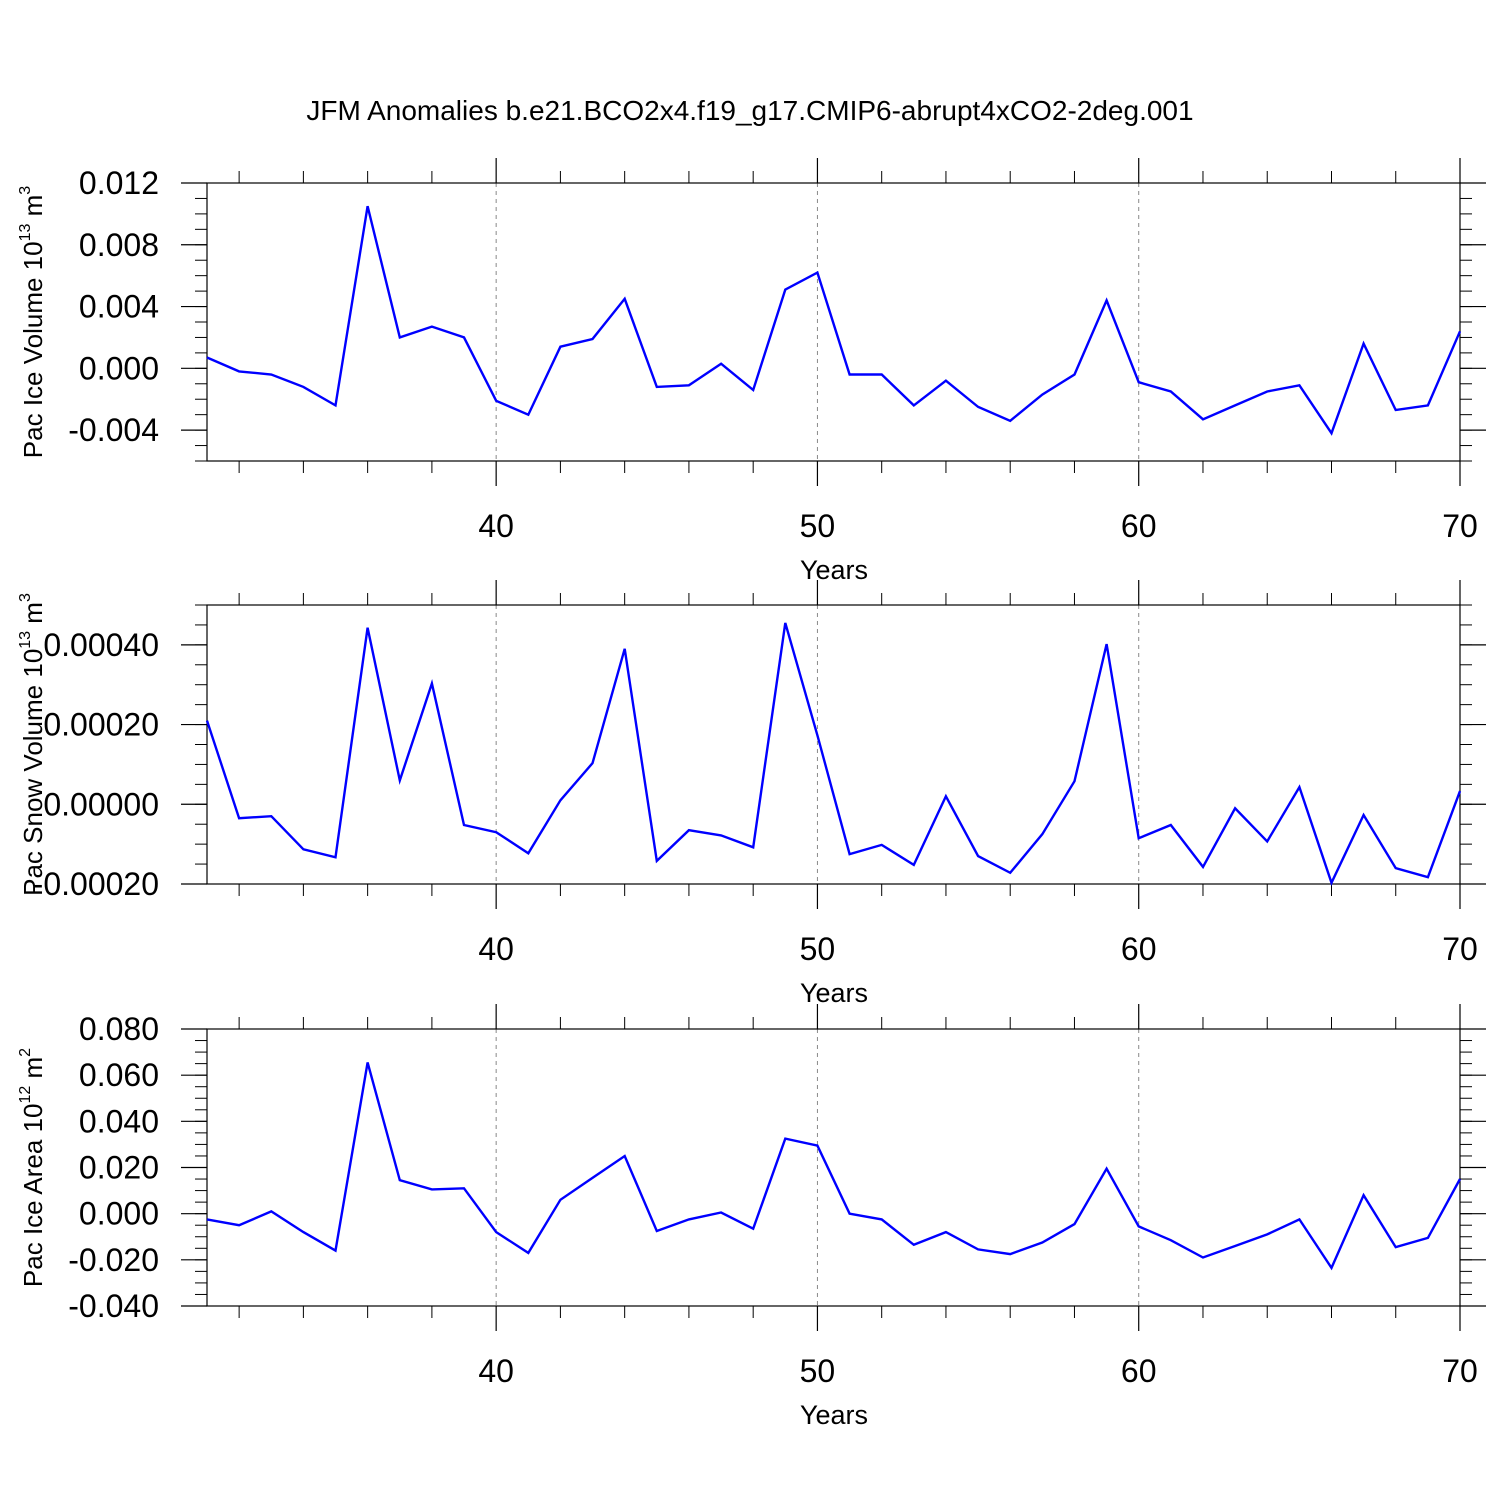  I want to click on y-tick-label: 0.008, so click(119, 245).